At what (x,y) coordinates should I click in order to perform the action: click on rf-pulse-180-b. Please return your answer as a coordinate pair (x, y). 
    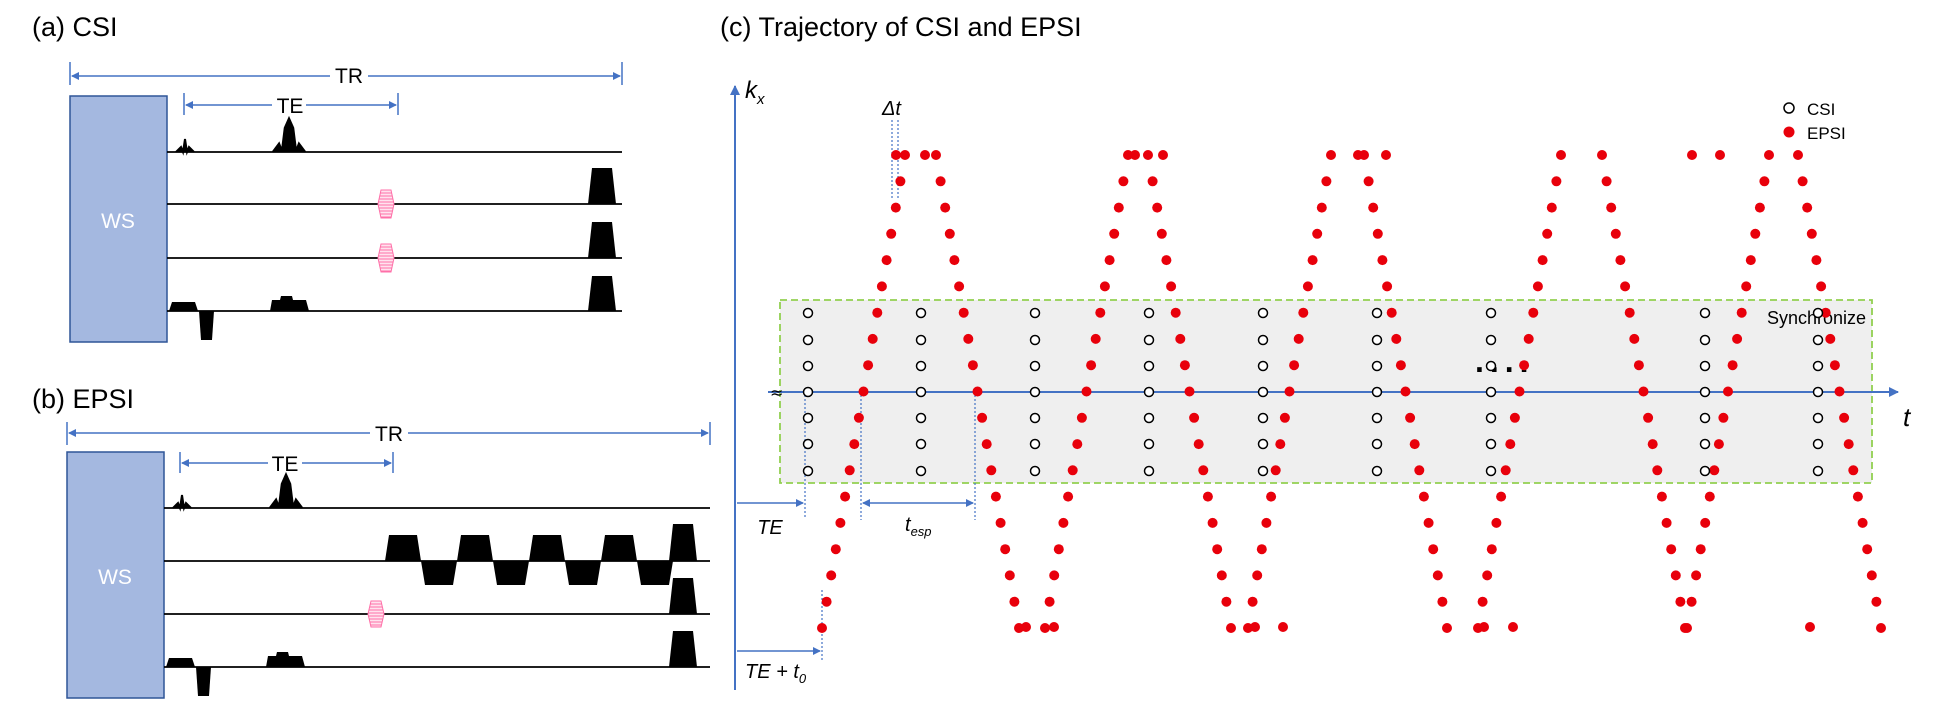
    Looking at the image, I should click on (286, 490).